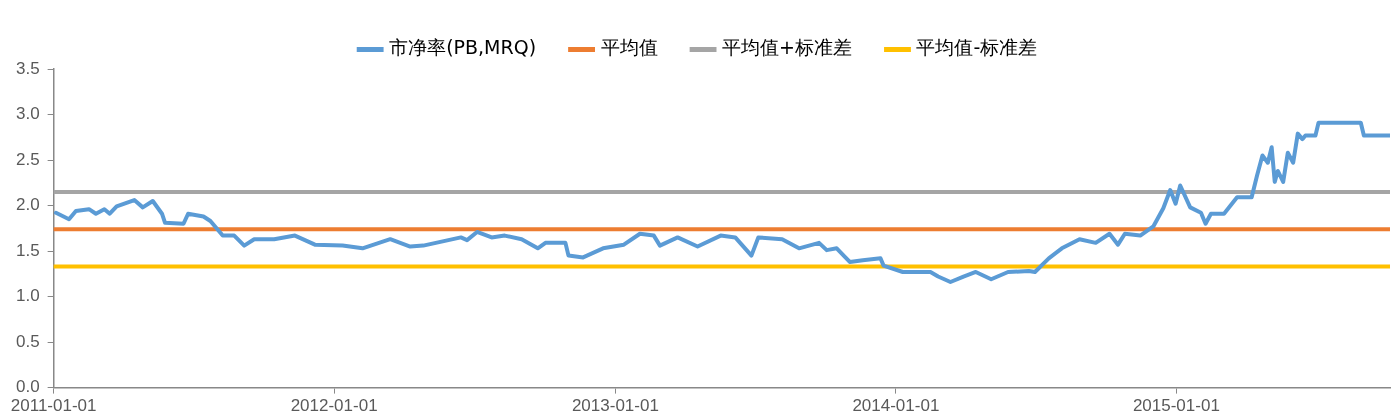  Describe the element at coordinates (27, 68) in the screenshot. I see `y-tick-label: 3.5` at that location.